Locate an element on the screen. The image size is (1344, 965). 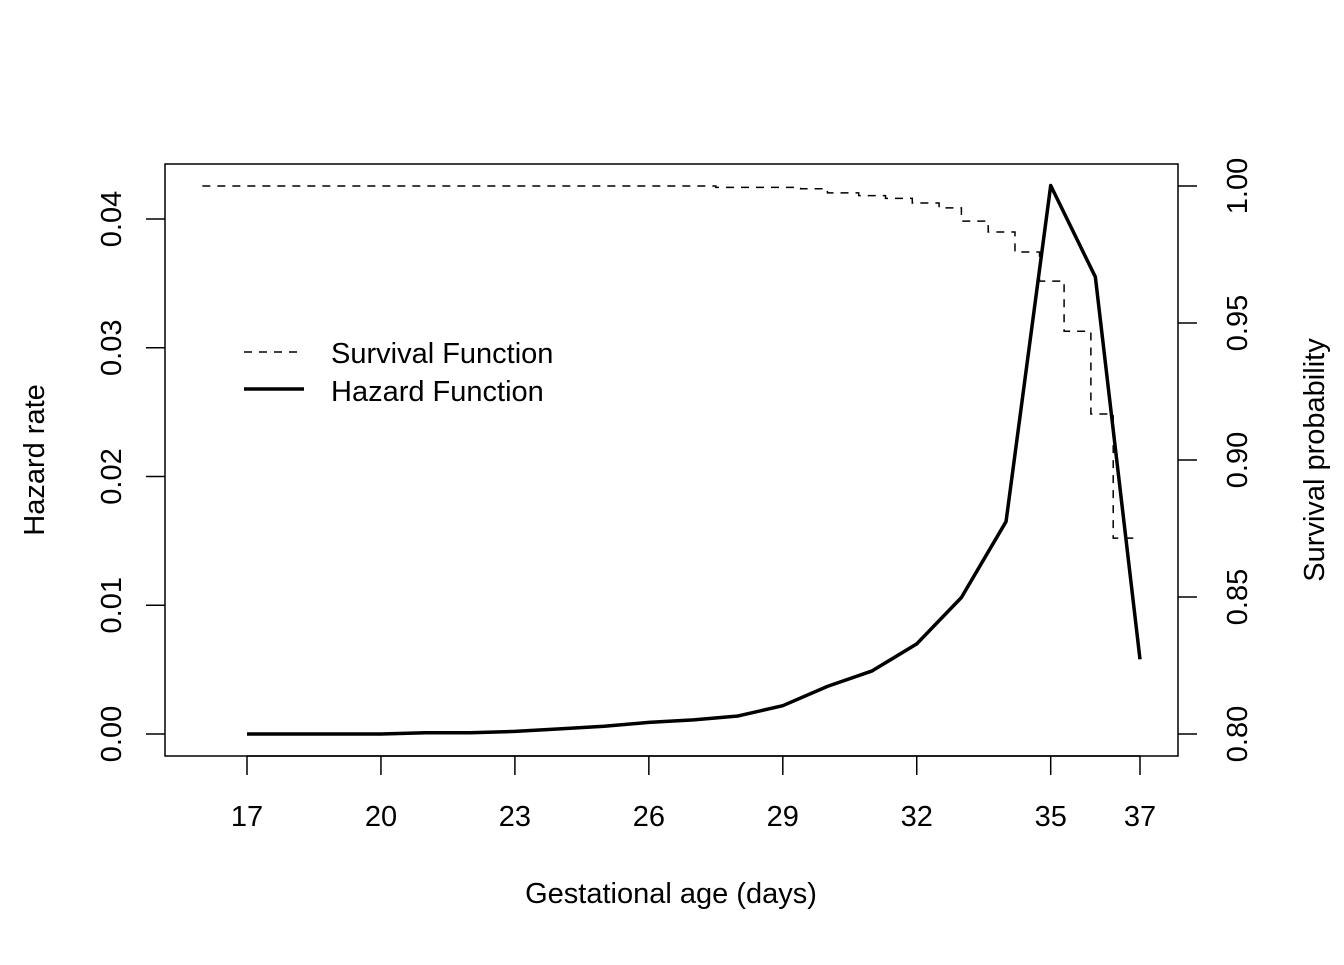
legend-hazard-label: Hazard Function is located at coordinates (437, 392).